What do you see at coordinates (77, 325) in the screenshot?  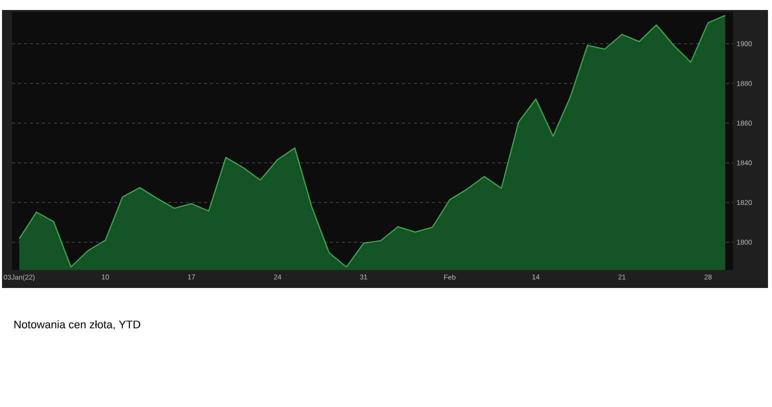 I see `text: Notowania cen złota, YTD` at bounding box center [77, 325].